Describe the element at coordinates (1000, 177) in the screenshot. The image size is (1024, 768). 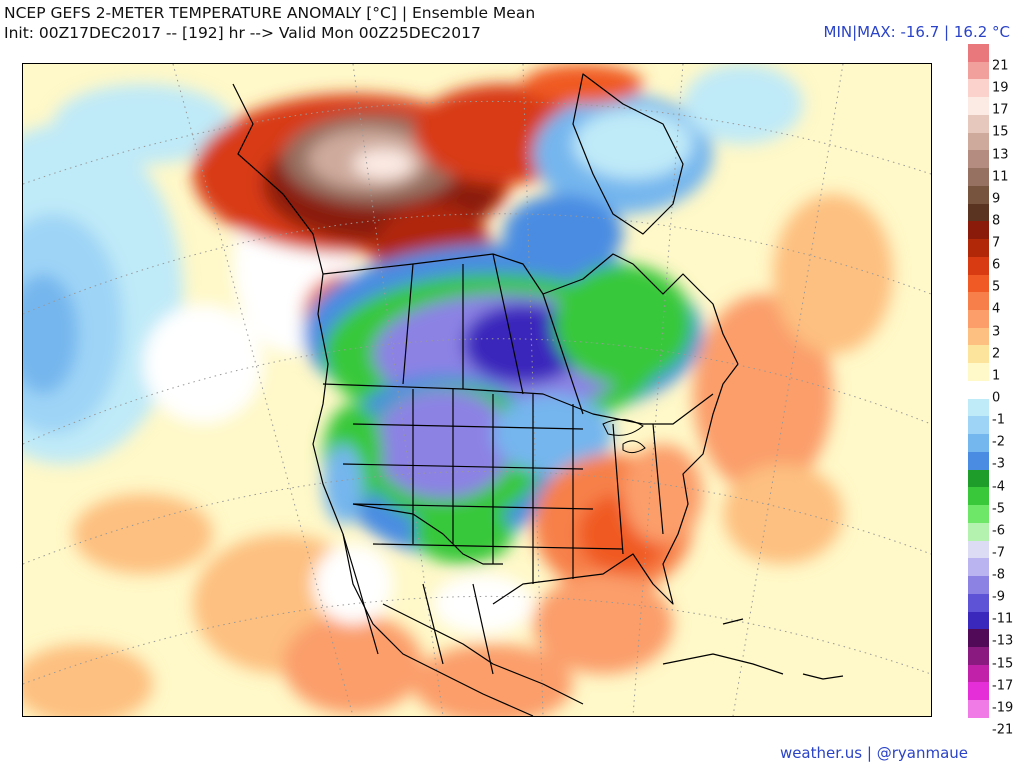
I see `colorbar-tick-label: 11` at that location.